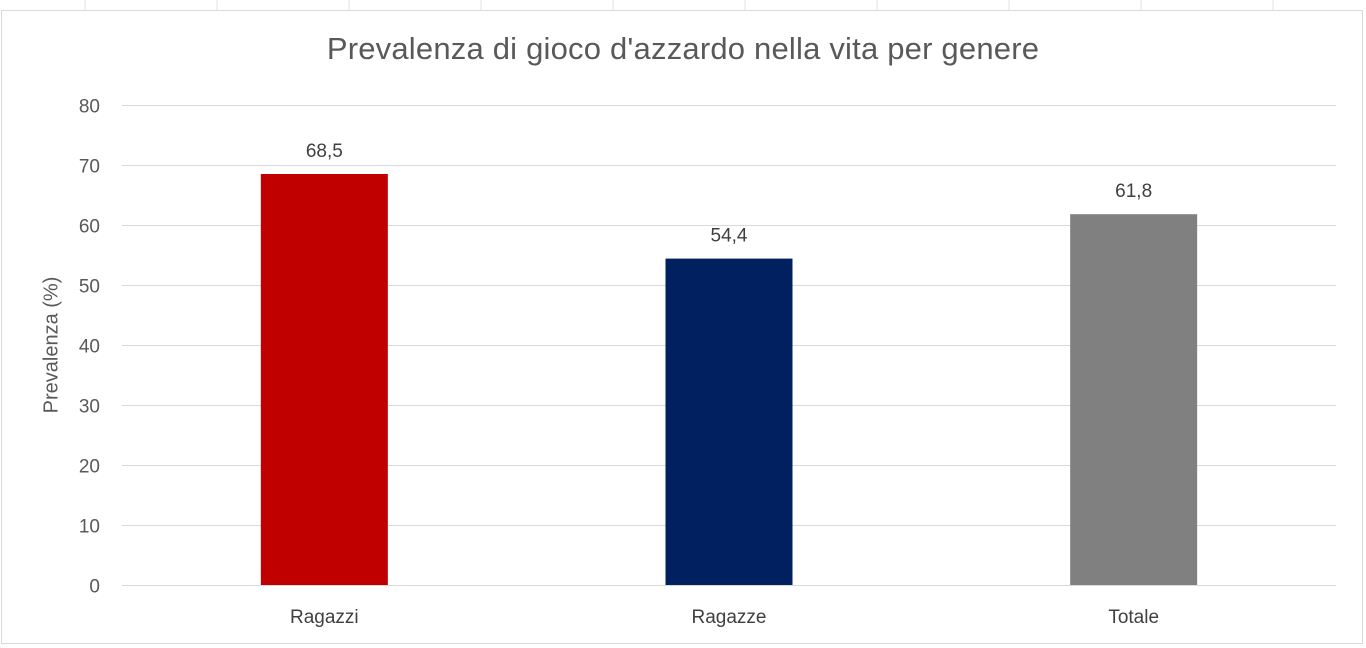  I want to click on bar-ragazze, so click(729, 421).